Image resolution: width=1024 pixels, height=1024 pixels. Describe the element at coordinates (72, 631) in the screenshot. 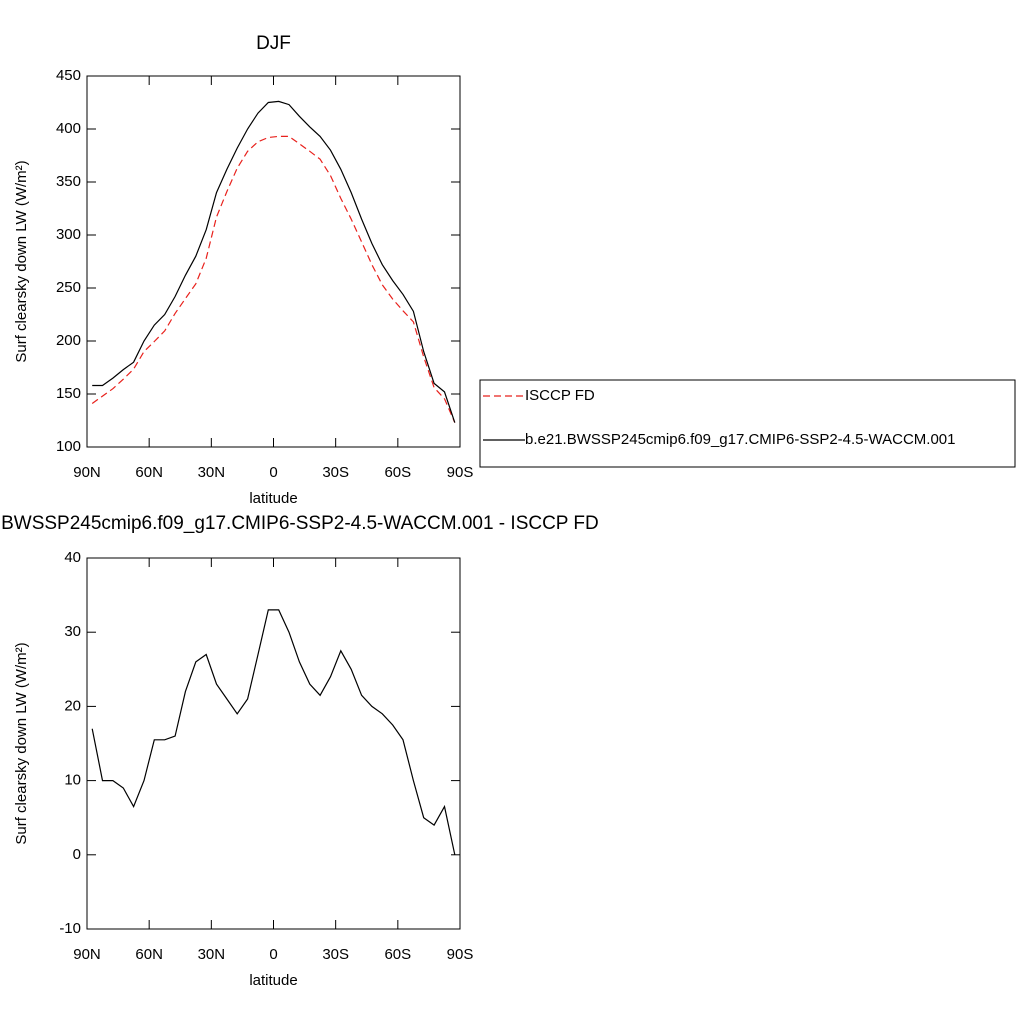

I see `y-tick-label: 30` at that location.